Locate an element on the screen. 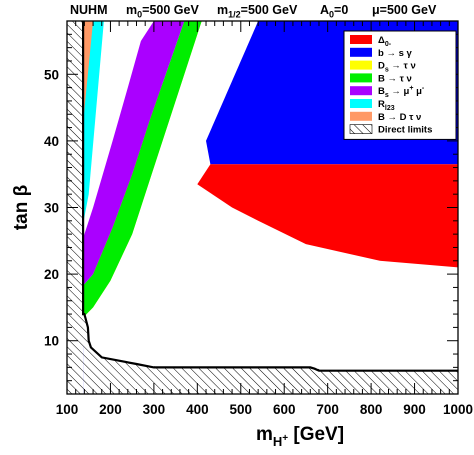  legend-swatch-rl23 is located at coordinates (361, 103).